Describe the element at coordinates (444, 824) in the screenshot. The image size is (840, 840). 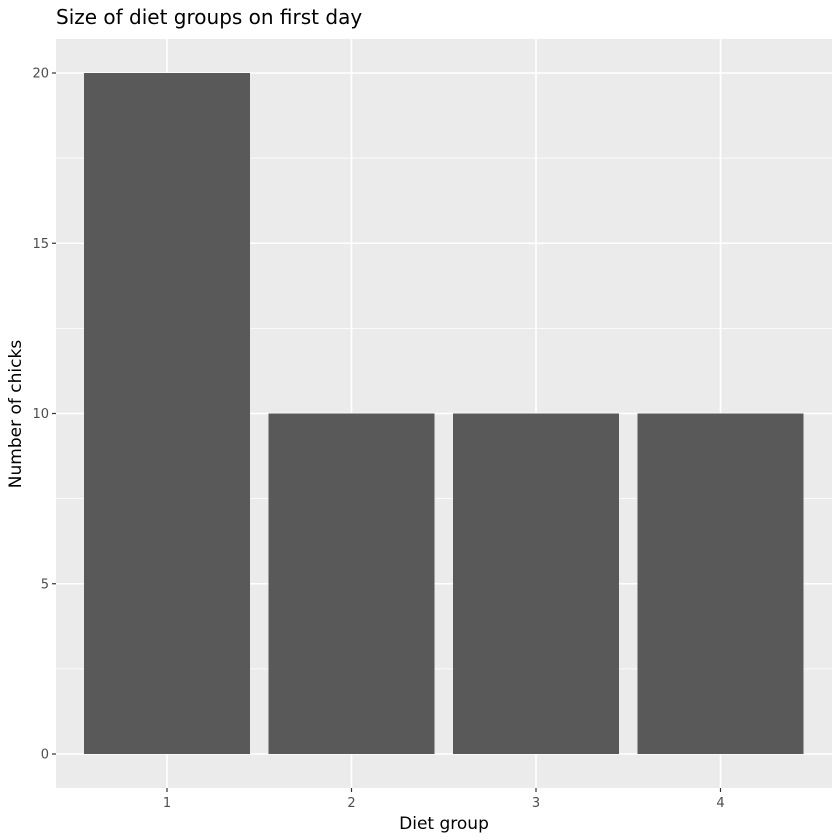
I see `x-axis-label: Diet group` at that location.